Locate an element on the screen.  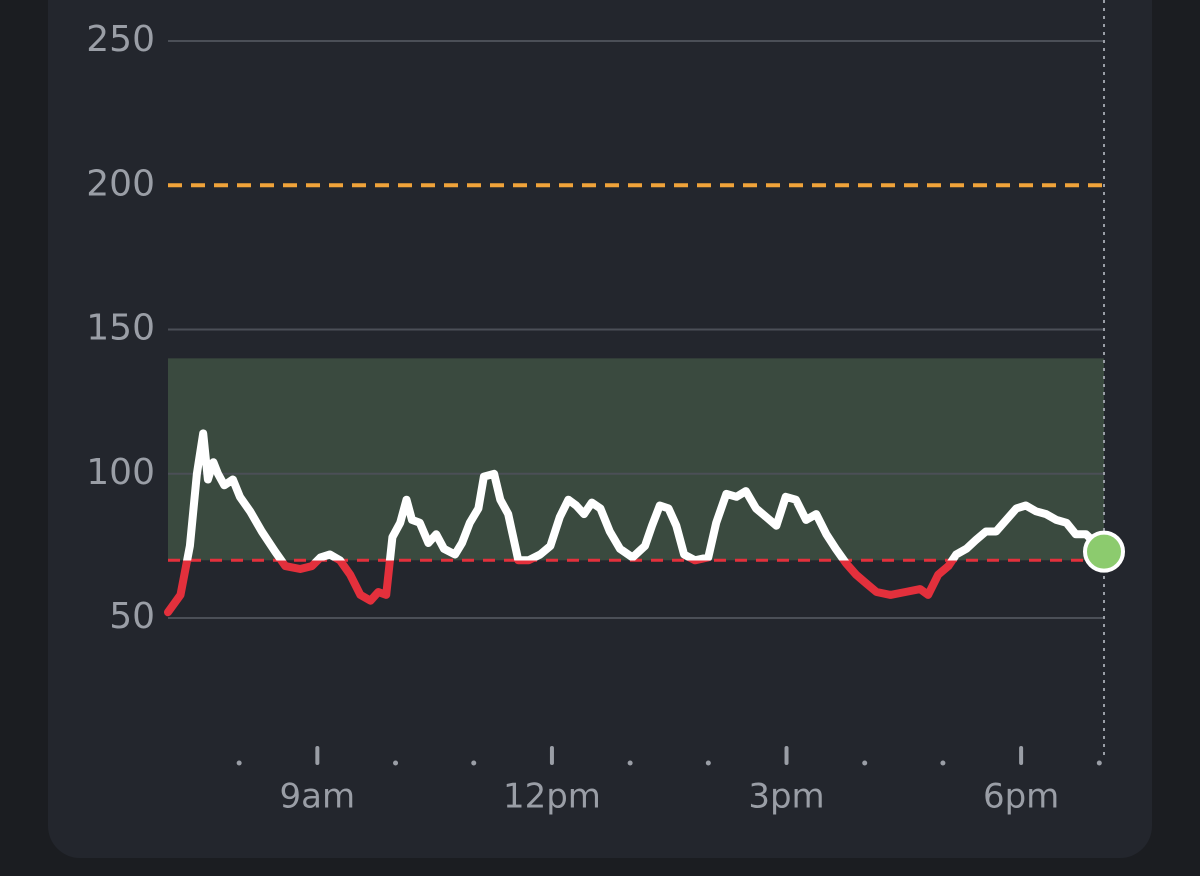
x-tick-label: 12pm is located at coordinates (552, 797).